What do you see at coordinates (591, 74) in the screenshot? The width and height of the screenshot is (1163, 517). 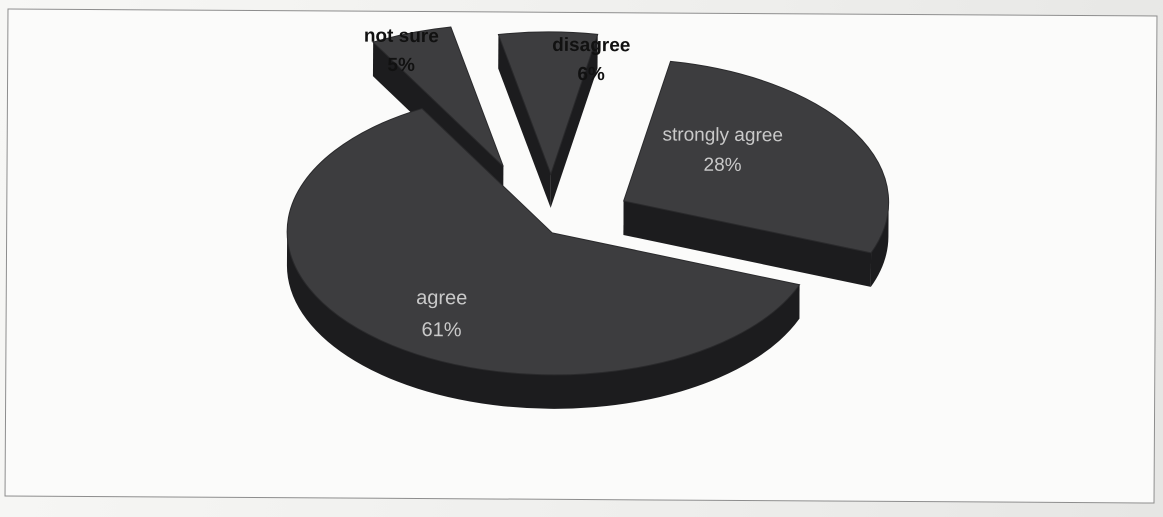 I see `slice-value-disagree: 6%` at bounding box center [591, 74].